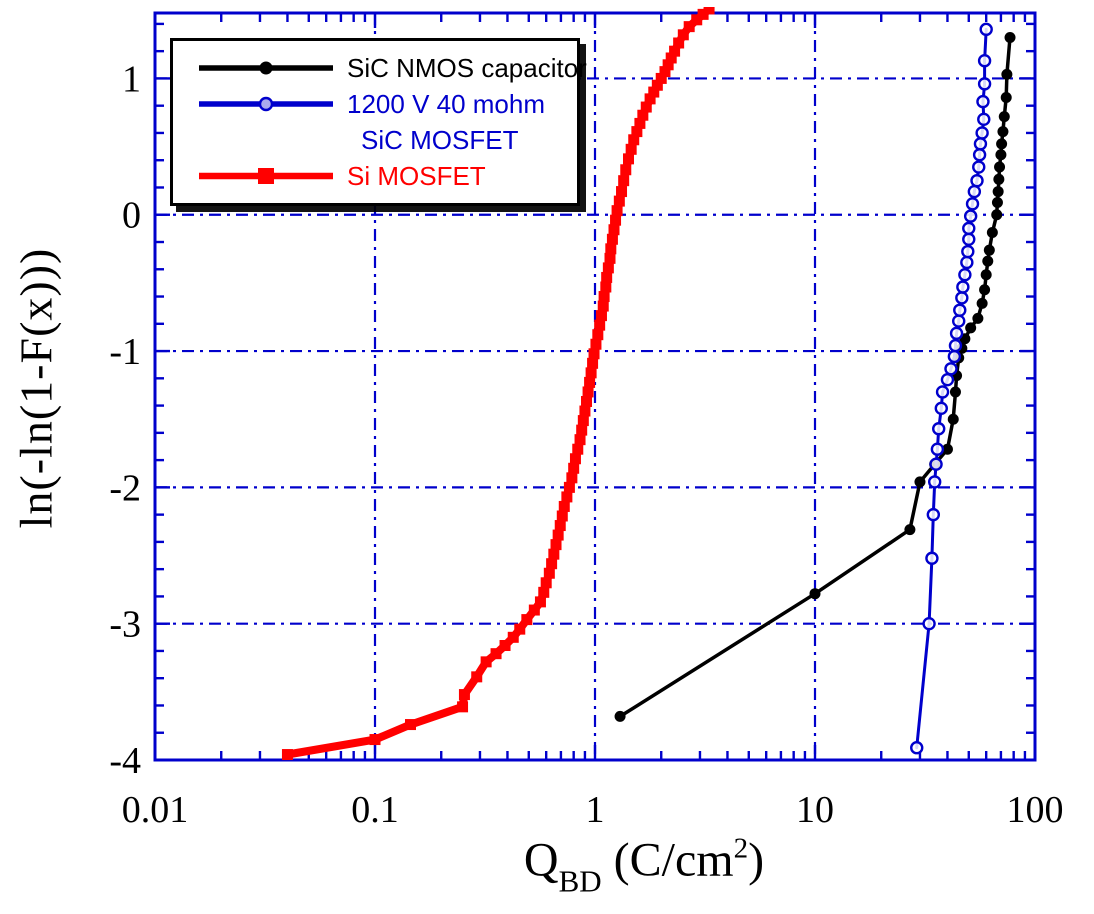  What do you see at coordinates (467, 67) in the screenshot?
I see `legend-label: SiC NMOS capacitor` at bounding box center [467, 67].